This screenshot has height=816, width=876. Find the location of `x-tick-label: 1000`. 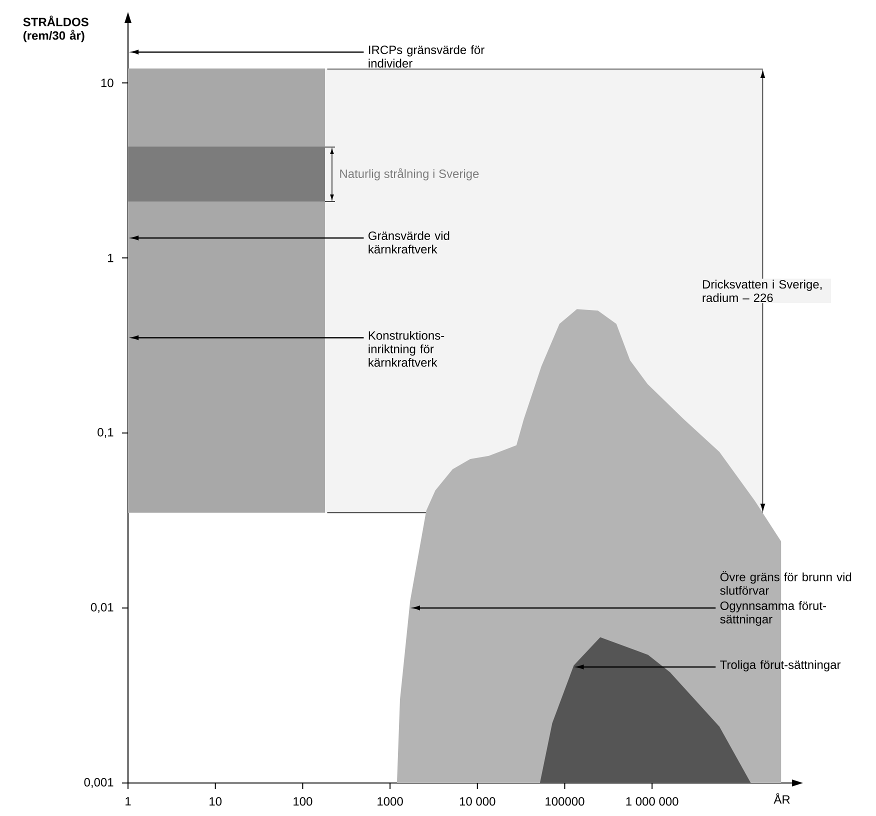

x-tick-label: 1000 is located at coordinates (390, 801).